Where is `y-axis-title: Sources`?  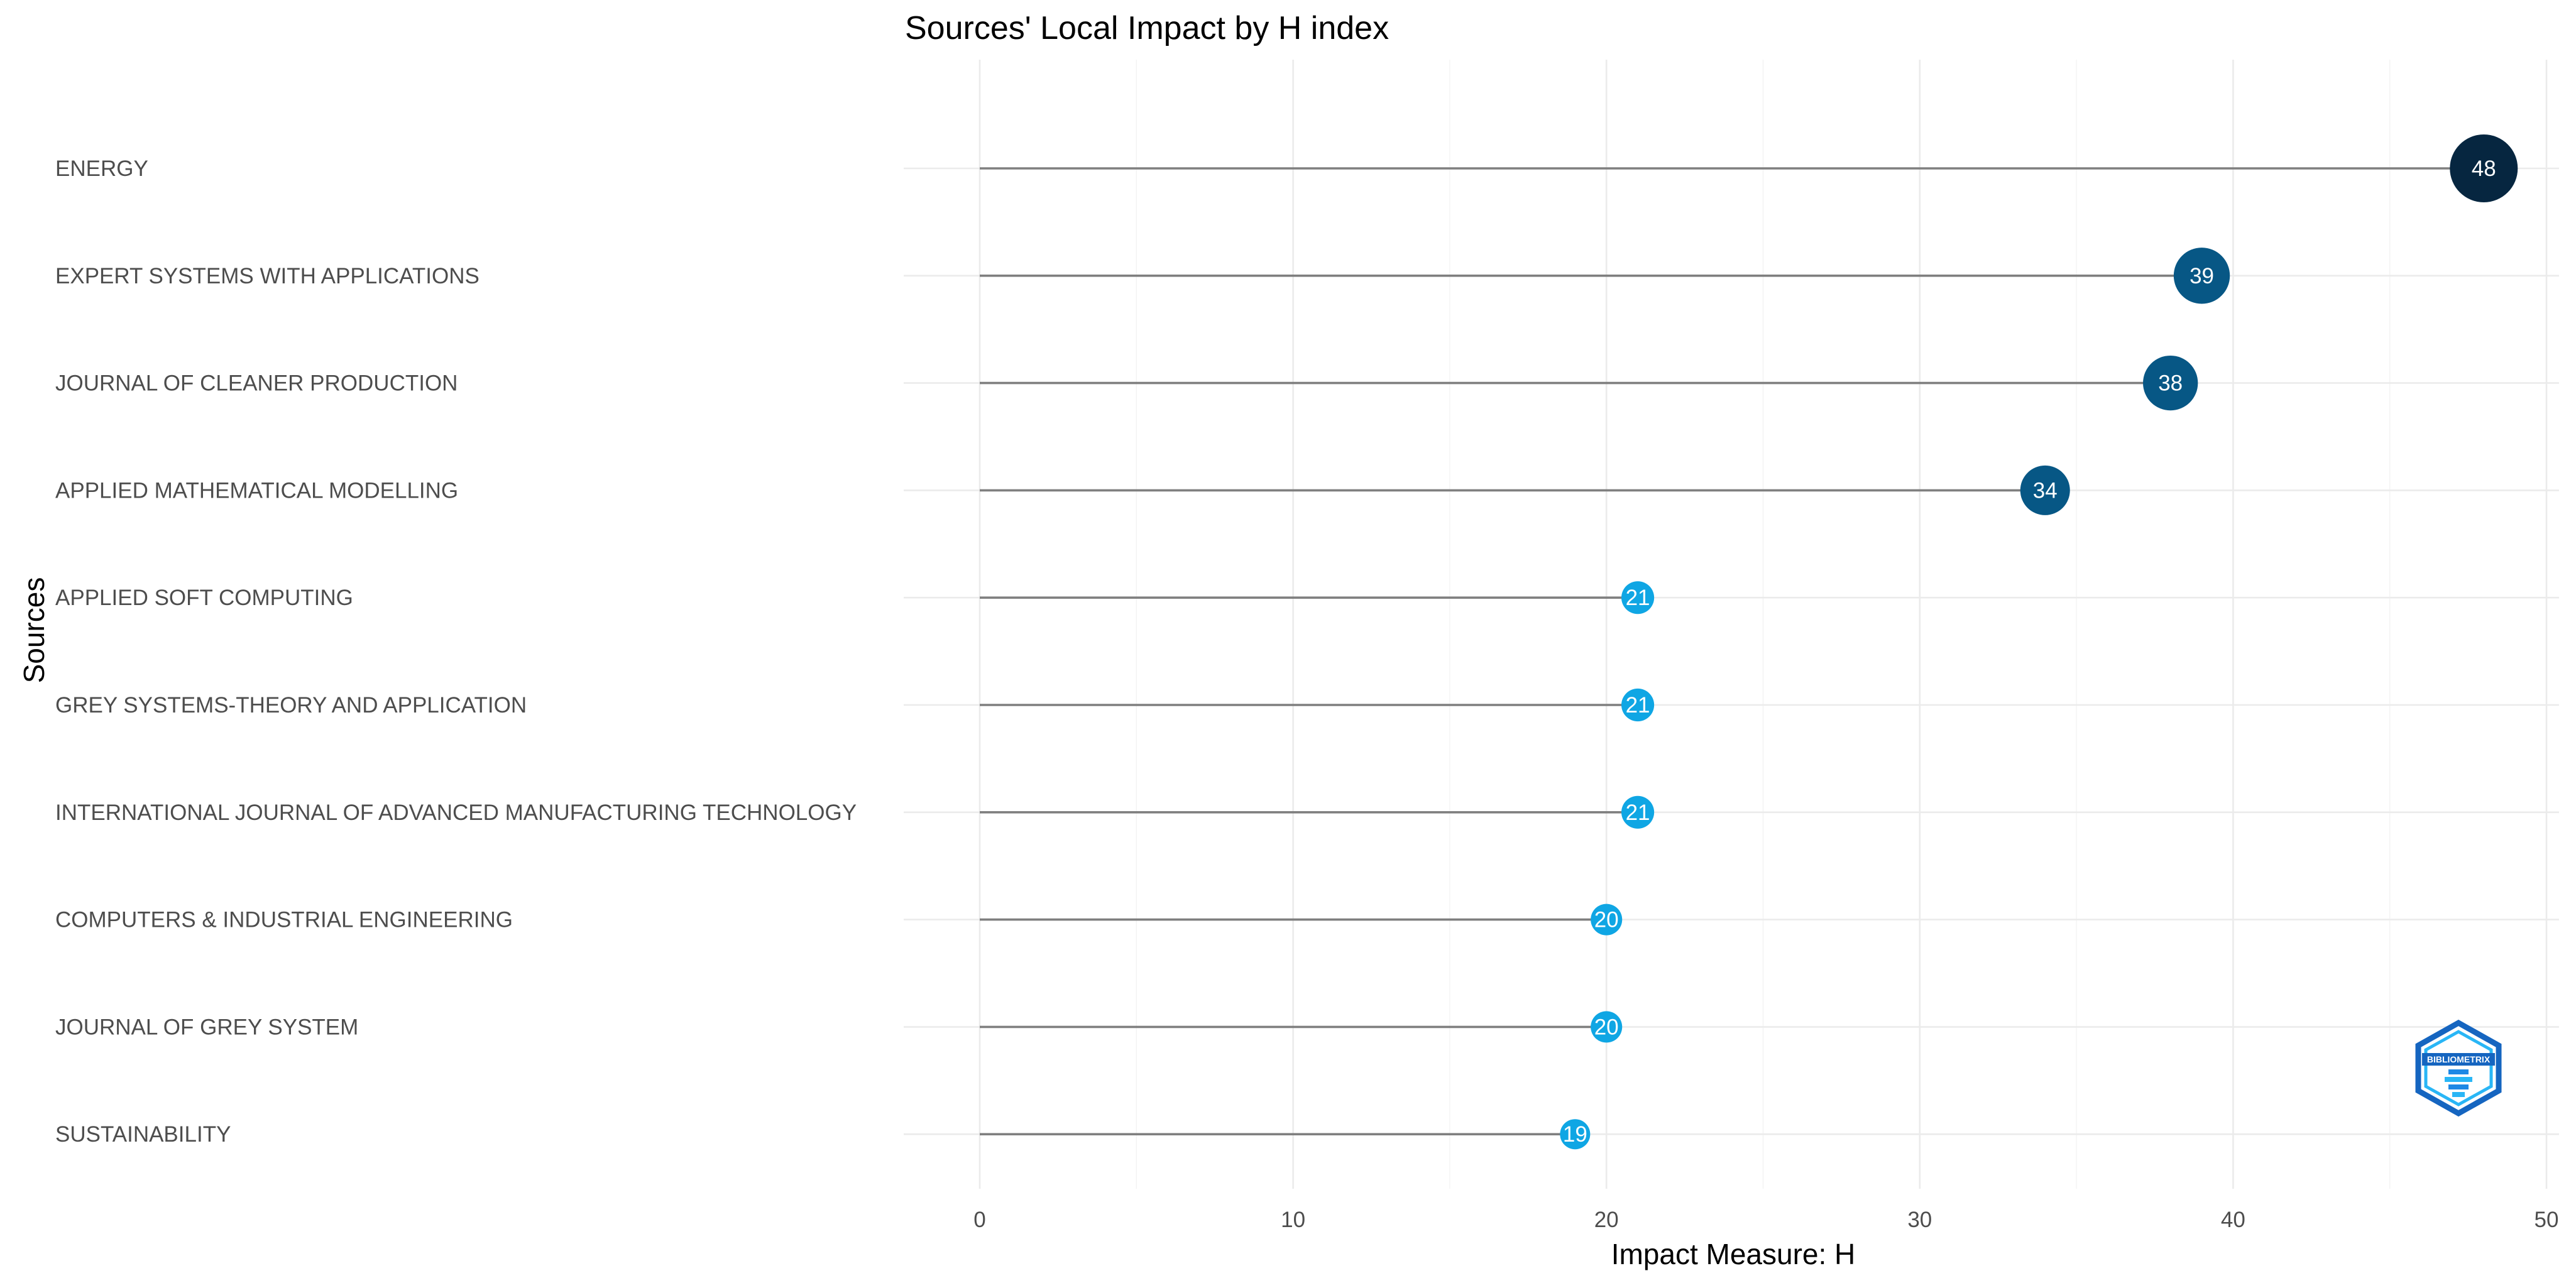
y-axis-title: Sources is located at coordinates (34, 630).